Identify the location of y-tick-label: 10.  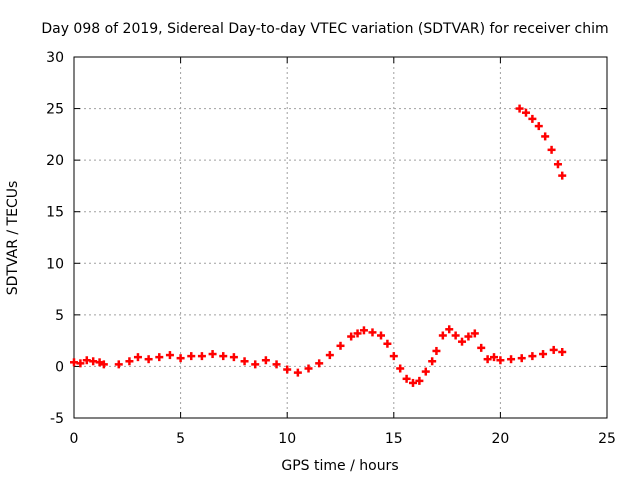
(55, 264).